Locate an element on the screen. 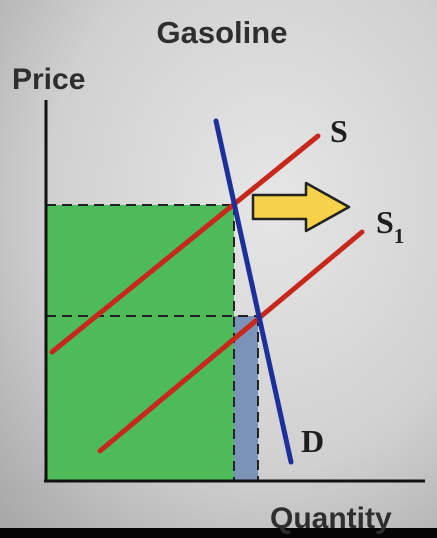 This screenshot has height=538, width=437. supply-label: S is located at coordinates (339, 131).